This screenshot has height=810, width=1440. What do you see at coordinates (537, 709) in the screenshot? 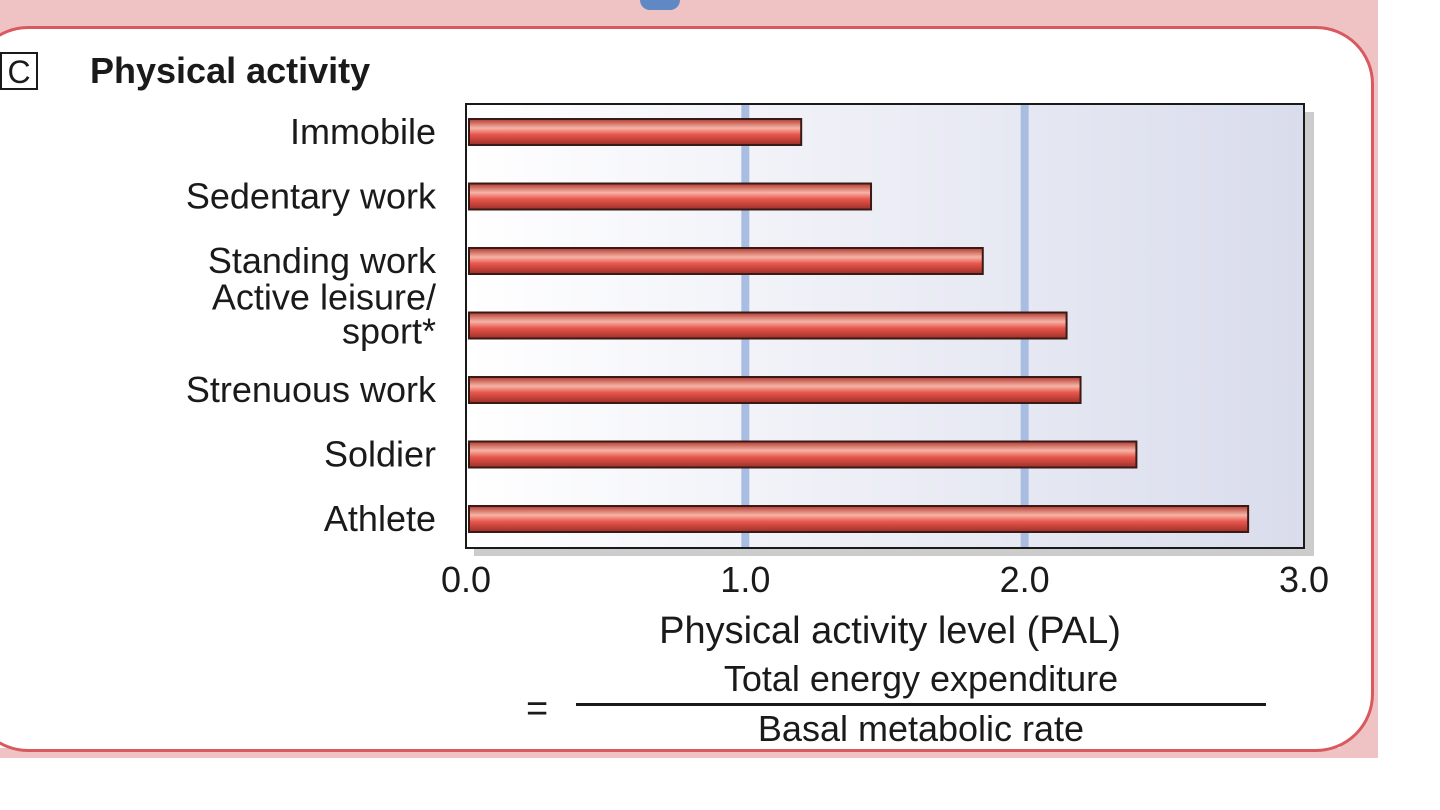
I see `formula-equals: =` at bounding box center [537, 709].